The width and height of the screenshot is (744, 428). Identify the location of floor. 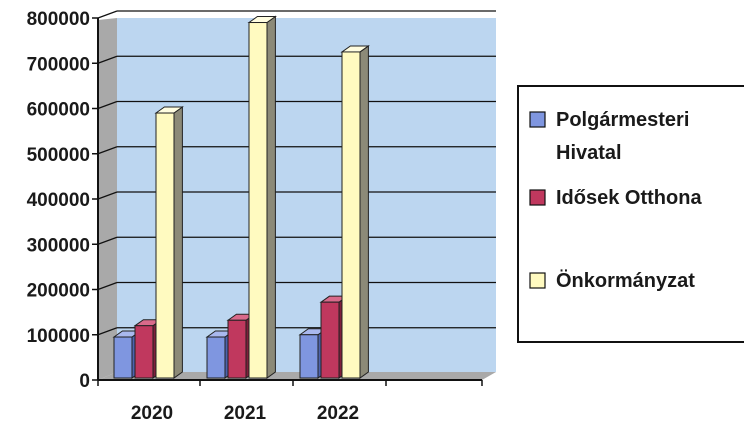
(297, 376).